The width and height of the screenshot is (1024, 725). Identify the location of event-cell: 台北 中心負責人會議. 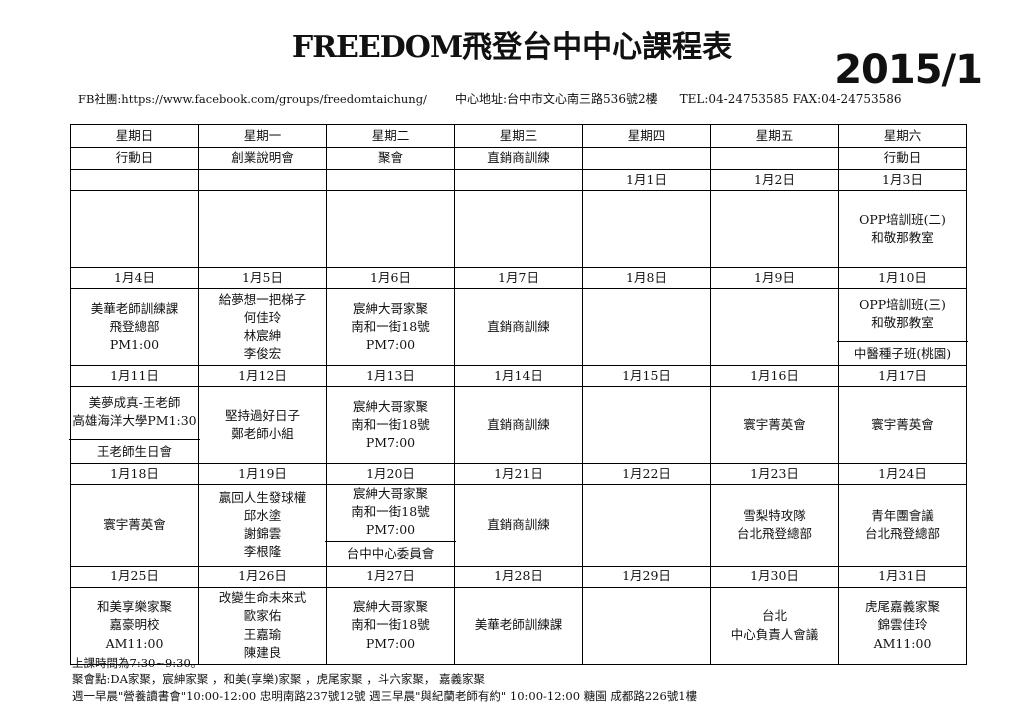
(774, 625).